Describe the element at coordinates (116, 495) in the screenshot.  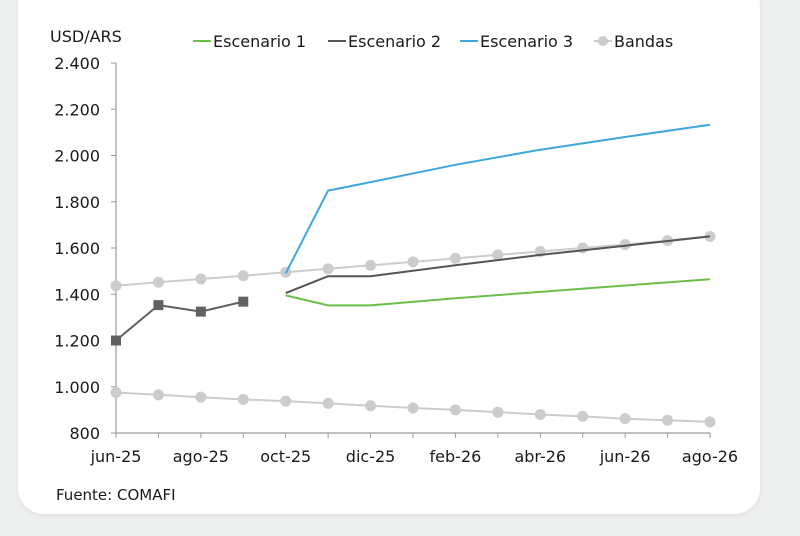
I see `source-label: Fuente: COMAFI` at that location.